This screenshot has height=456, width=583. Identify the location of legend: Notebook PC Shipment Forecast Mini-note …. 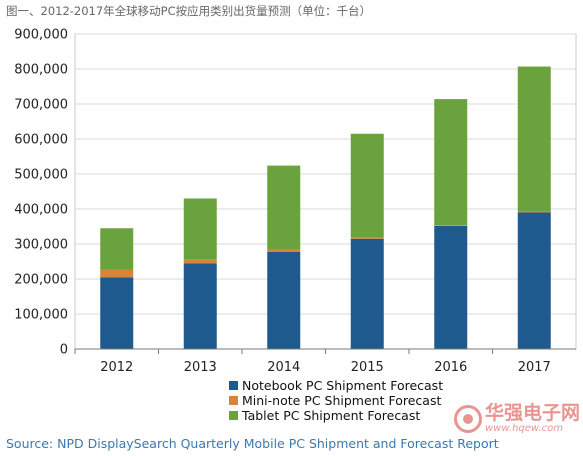
(336, 400).